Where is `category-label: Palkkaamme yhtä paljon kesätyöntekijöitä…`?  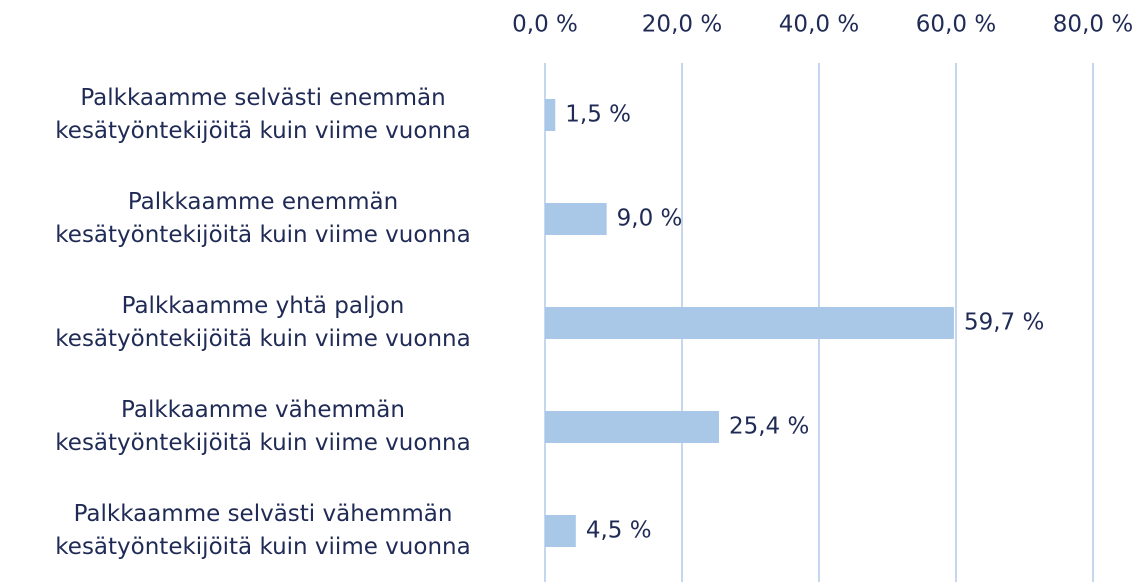 category-label: Palkkaamme yhtä paljon kesätyöntekijöitä… is located at coordinates (263, 322).